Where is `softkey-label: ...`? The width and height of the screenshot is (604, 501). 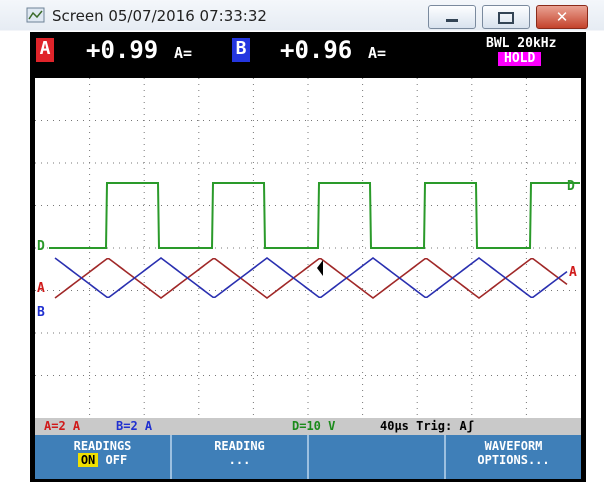 softkey-label: ... is located at coordinates (239, 460).